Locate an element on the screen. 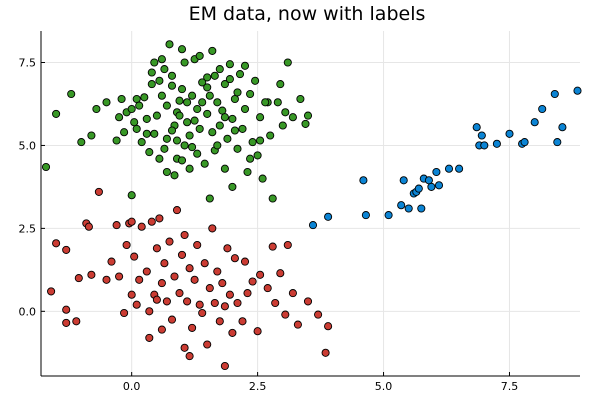 This screenshot has height=400, width=600. x-tick-label: 0.0 is located at coordinates (132, 386).